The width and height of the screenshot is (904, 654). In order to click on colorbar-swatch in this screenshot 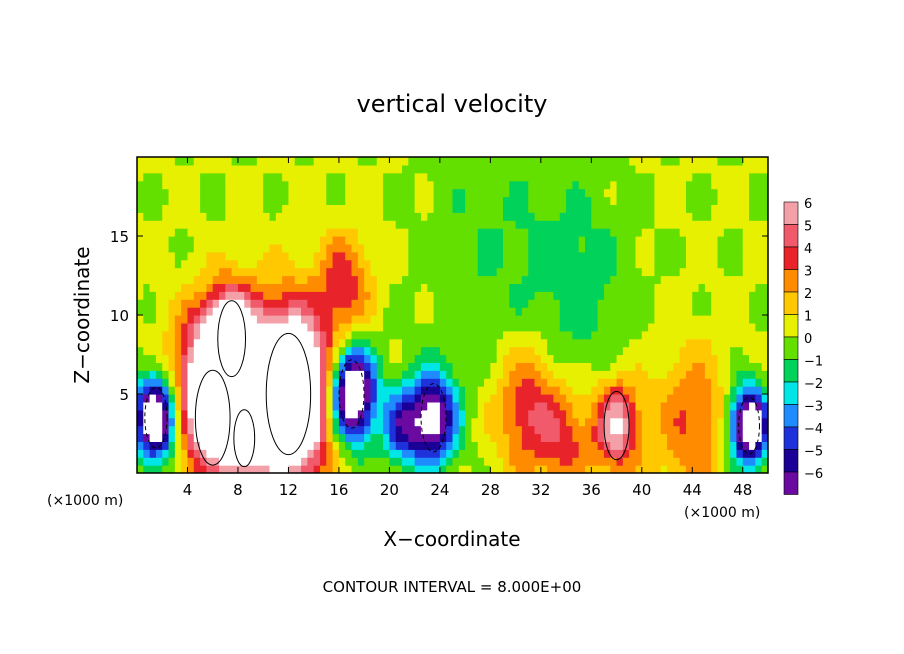, I will do `click(791, 438)`.